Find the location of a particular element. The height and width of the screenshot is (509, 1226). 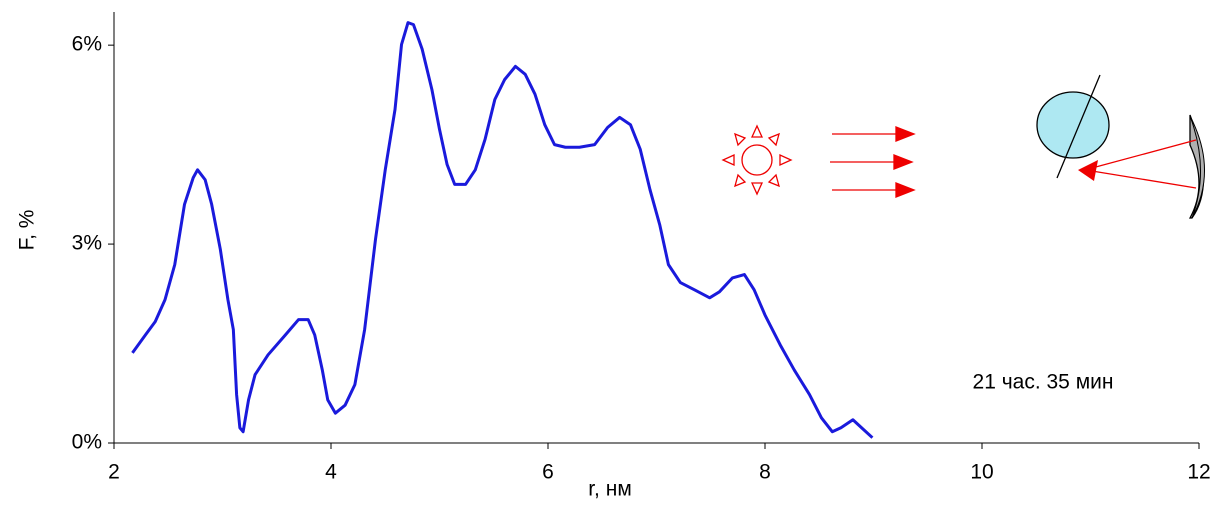

x-tick-label: 10 is located at coordinates (981, 472).